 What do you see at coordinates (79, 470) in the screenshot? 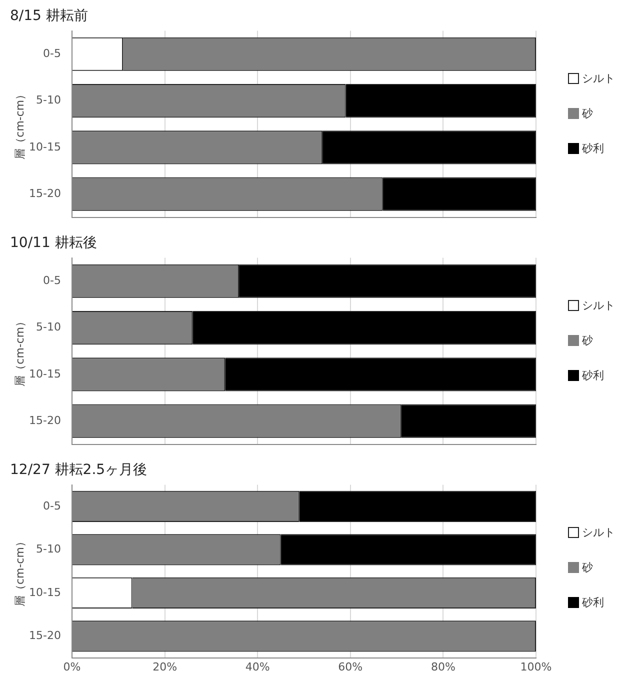
I see `chart-title: 12/27 耕耘2.5ヶ月後` at bounding box center [79, 470].